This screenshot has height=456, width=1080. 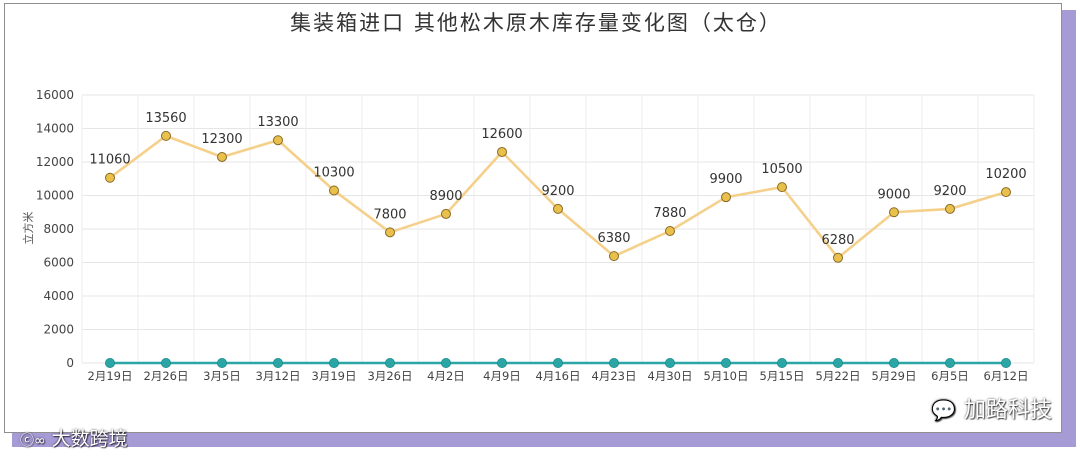 What do you see at coordinates (943, 410) in the screenshot?
I see `wechat-icon: 💬` at bounding box center [943, 410].